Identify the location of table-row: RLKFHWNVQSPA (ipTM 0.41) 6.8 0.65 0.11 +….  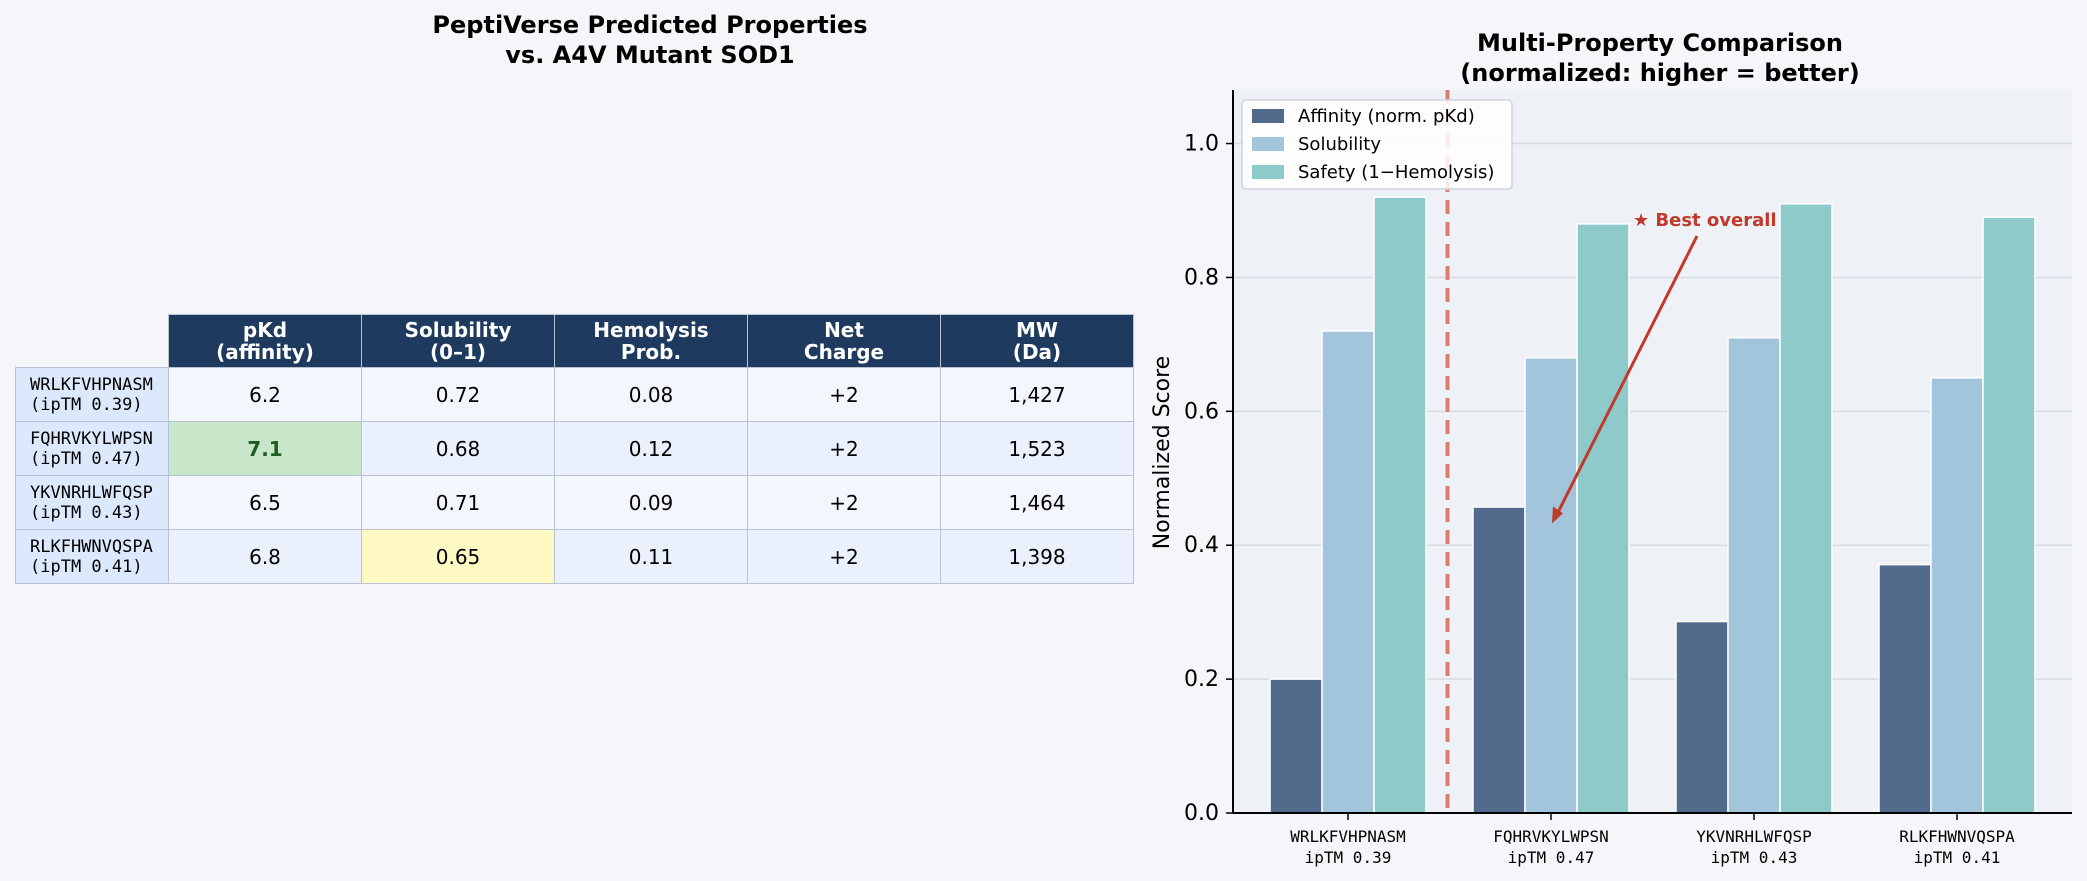
(574, 556).